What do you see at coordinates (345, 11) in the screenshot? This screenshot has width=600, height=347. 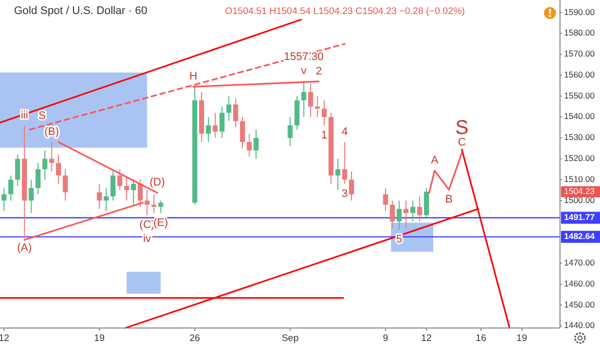 I see `annotation: O1504.51 H1504.54 L1504.23 C1504.23 −0.28 (−0.02%)` at bounding box center [345, 11].